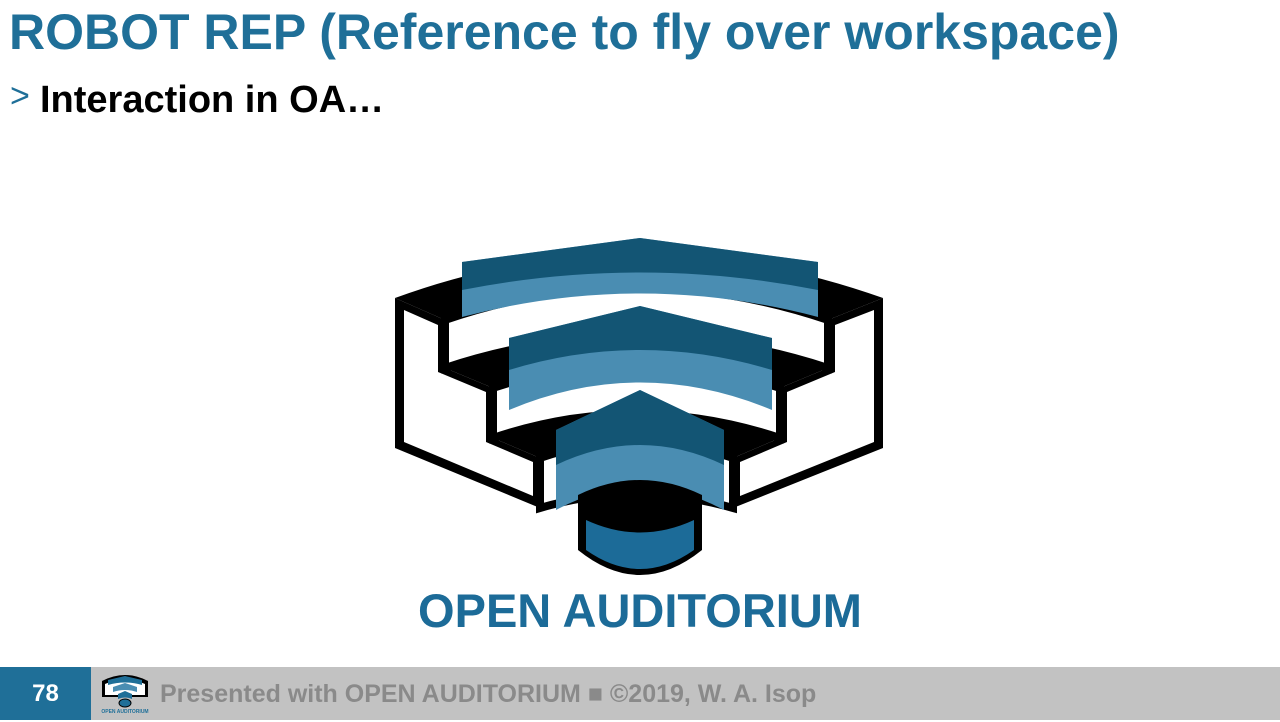 This screenshot has height=722, width=1280. Describe the element at coordinates (124, 712) in the screenshot. I see `footer-logo-caption: OPEN AUDITORIUM` at that location.